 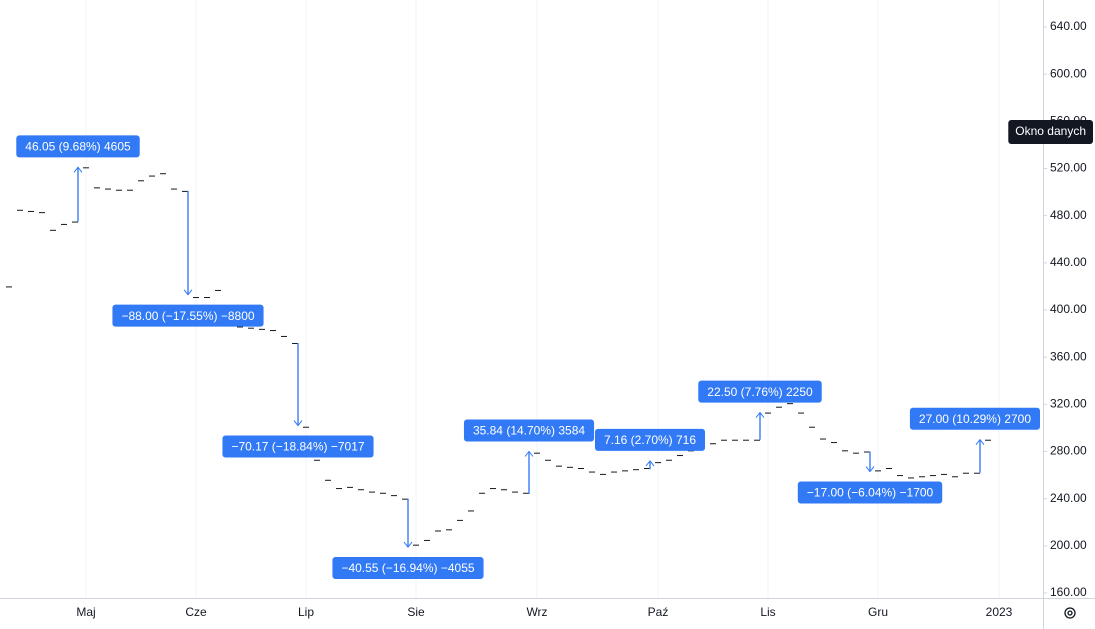 I want to click on y-tick-label: 400.00, so click(x=1068, y=309).